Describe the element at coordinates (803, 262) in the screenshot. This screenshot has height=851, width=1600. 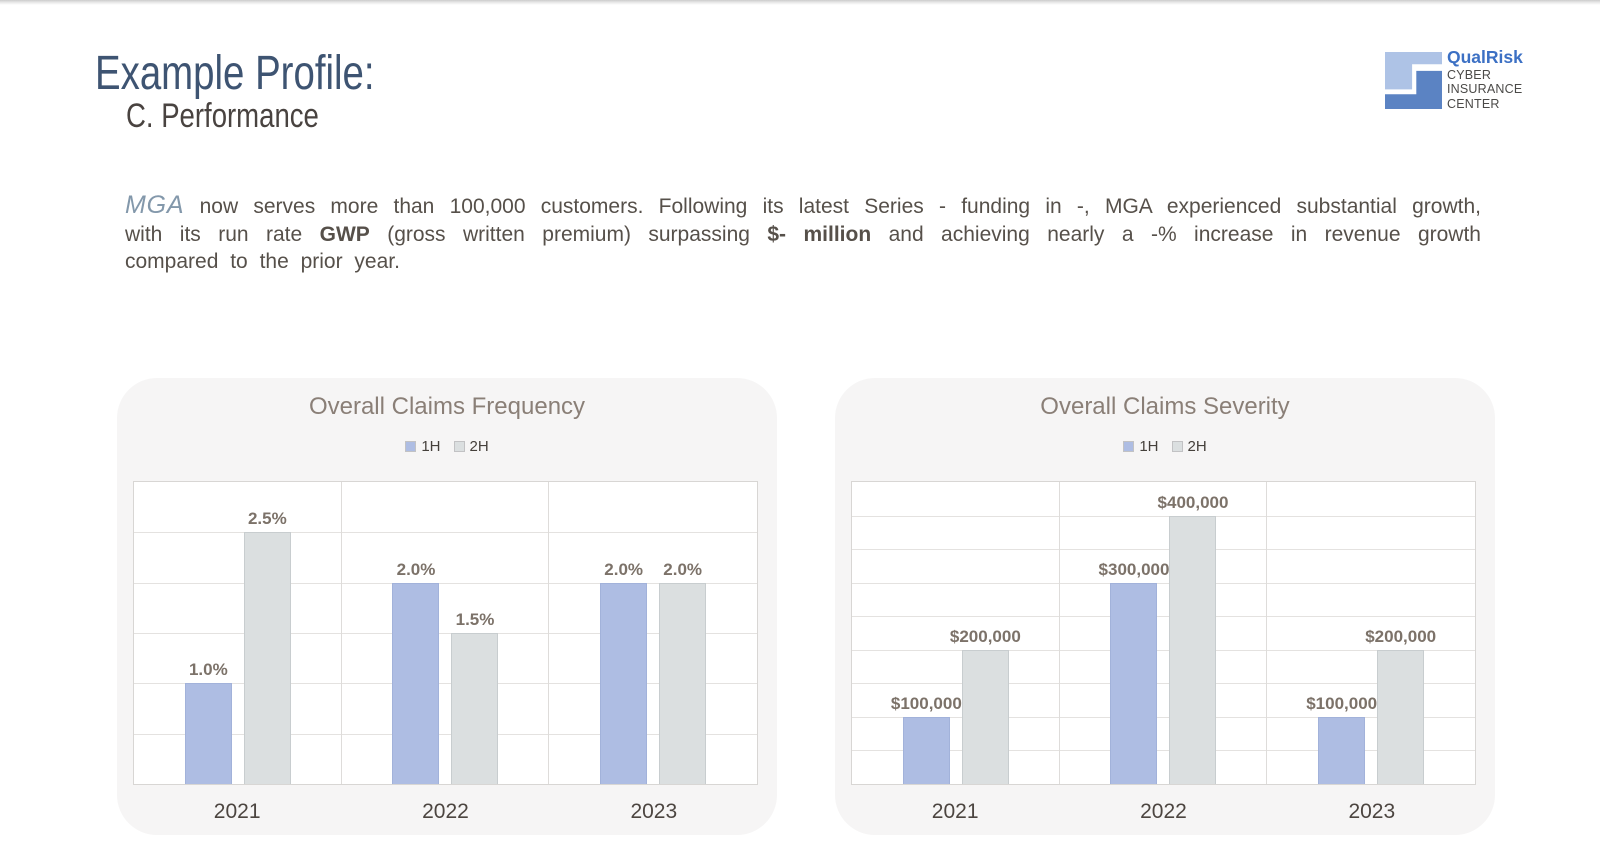
I see `paragraph-line: compared to the prior year.` at that location.